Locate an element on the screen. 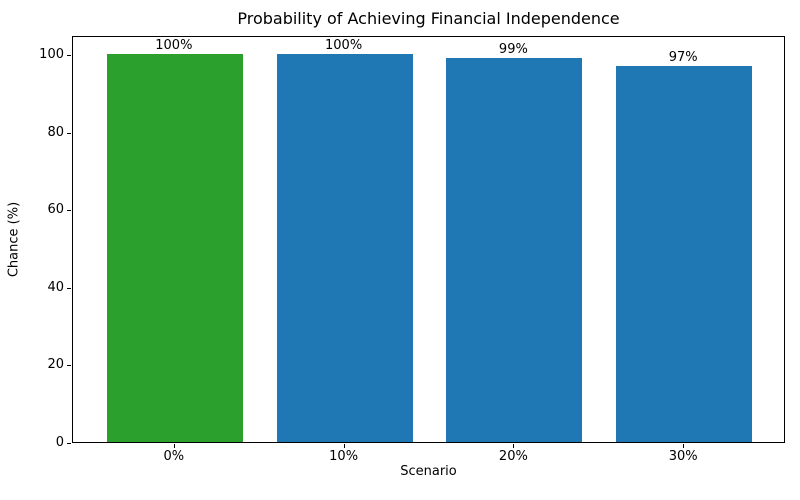 The height and width of the screenshot is (500, 800). bar-value-label: 99% is located at coordinates (513, 50).